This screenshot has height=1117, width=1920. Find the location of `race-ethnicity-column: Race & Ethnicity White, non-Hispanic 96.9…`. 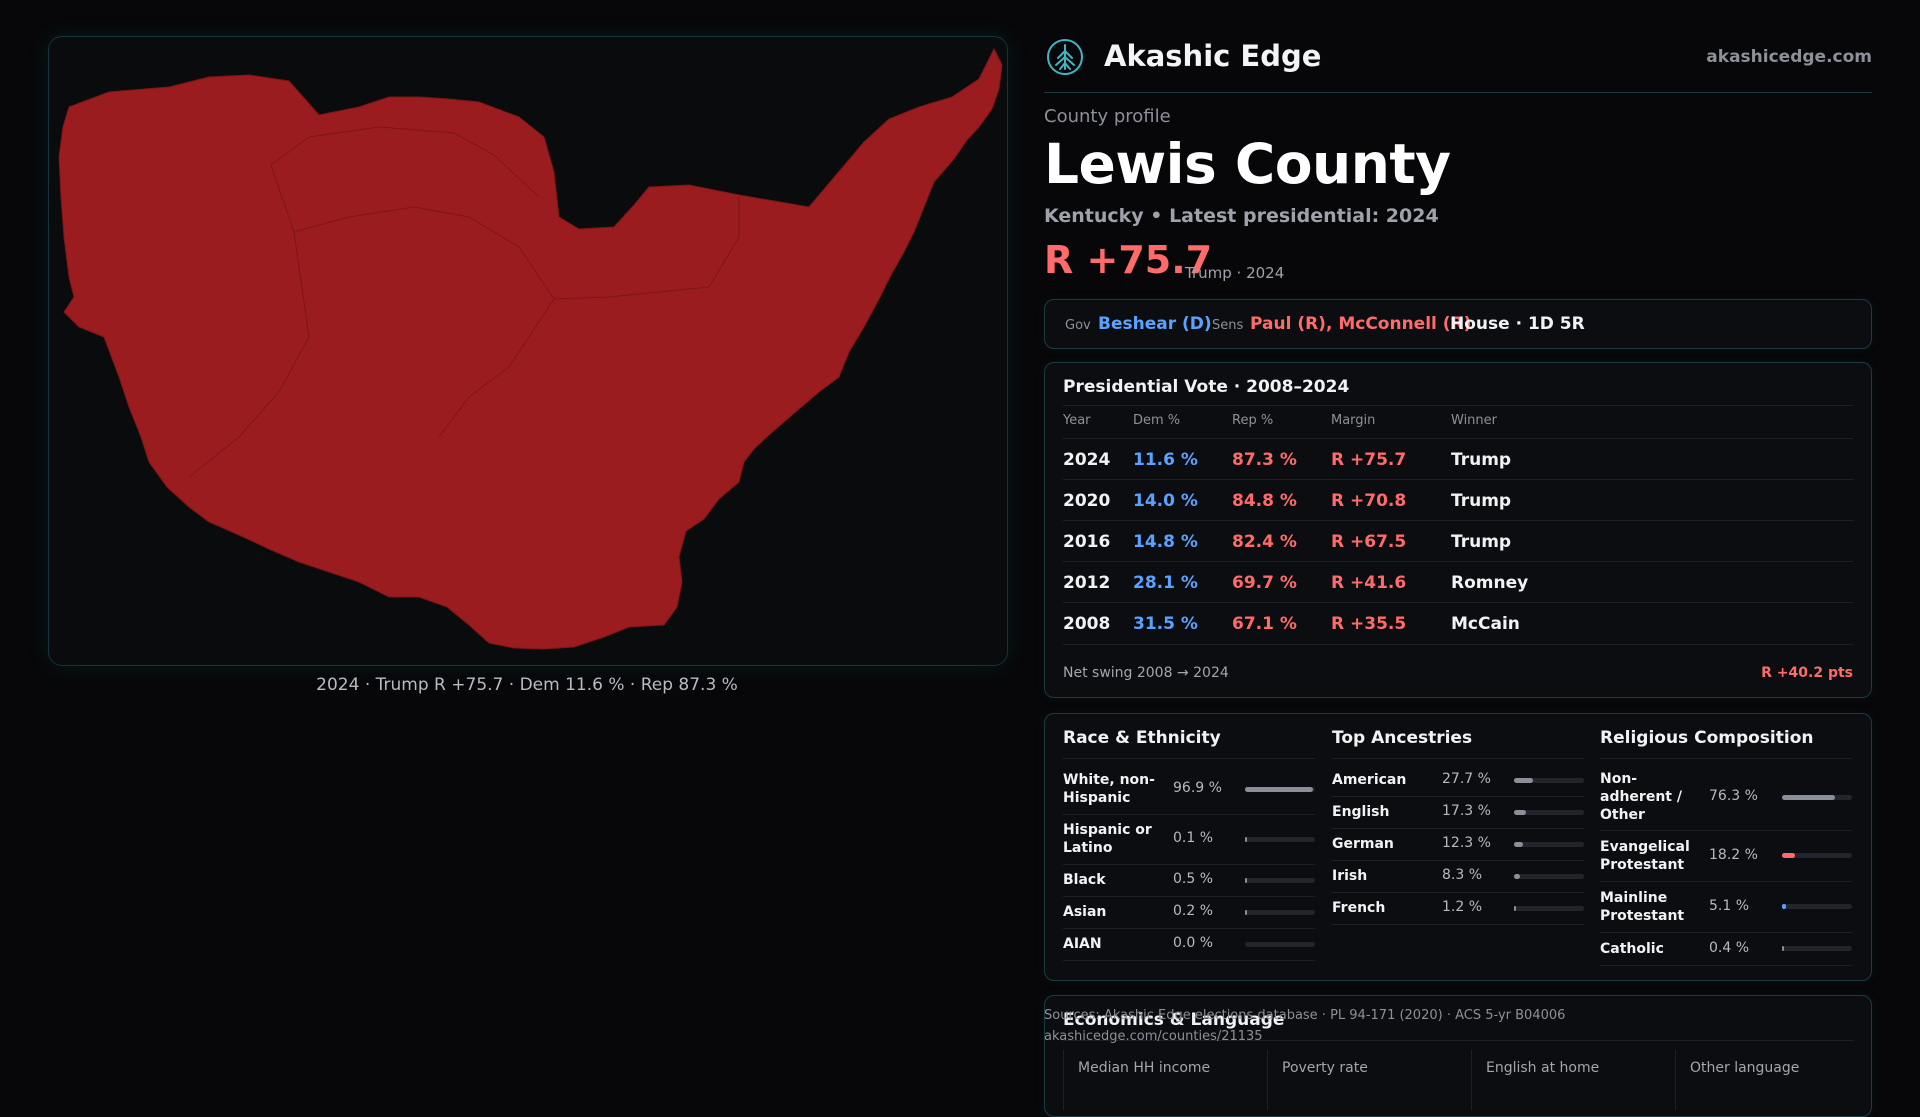

race-ethnicity-column: Race & Ethnicity White, non-Hispanic 96.9… is located at coordinates (1189, 847).